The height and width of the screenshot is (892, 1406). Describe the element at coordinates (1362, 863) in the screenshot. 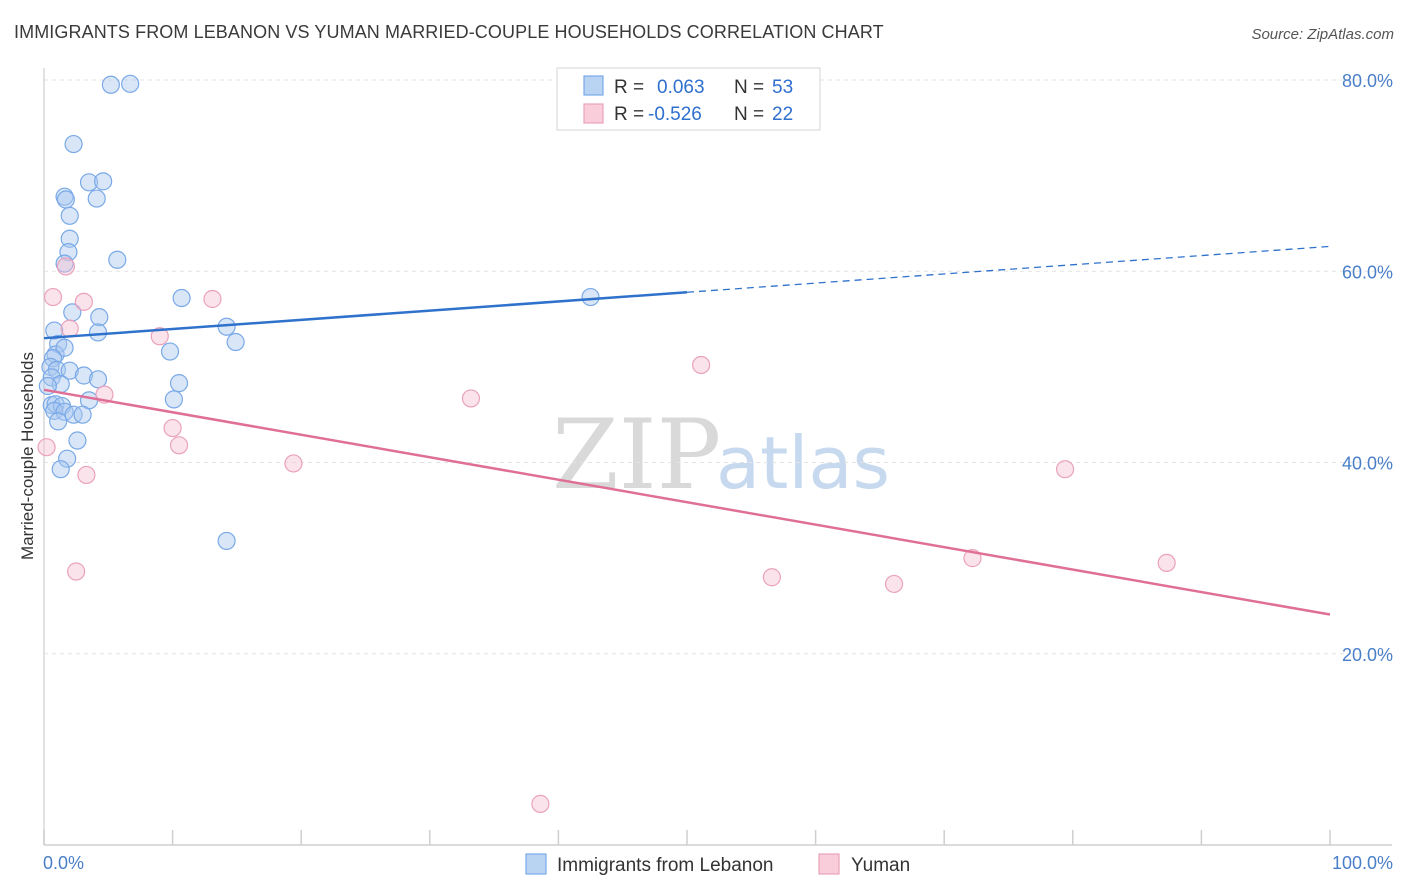

I see `x-tick-label-max: 100.0%` at that location.